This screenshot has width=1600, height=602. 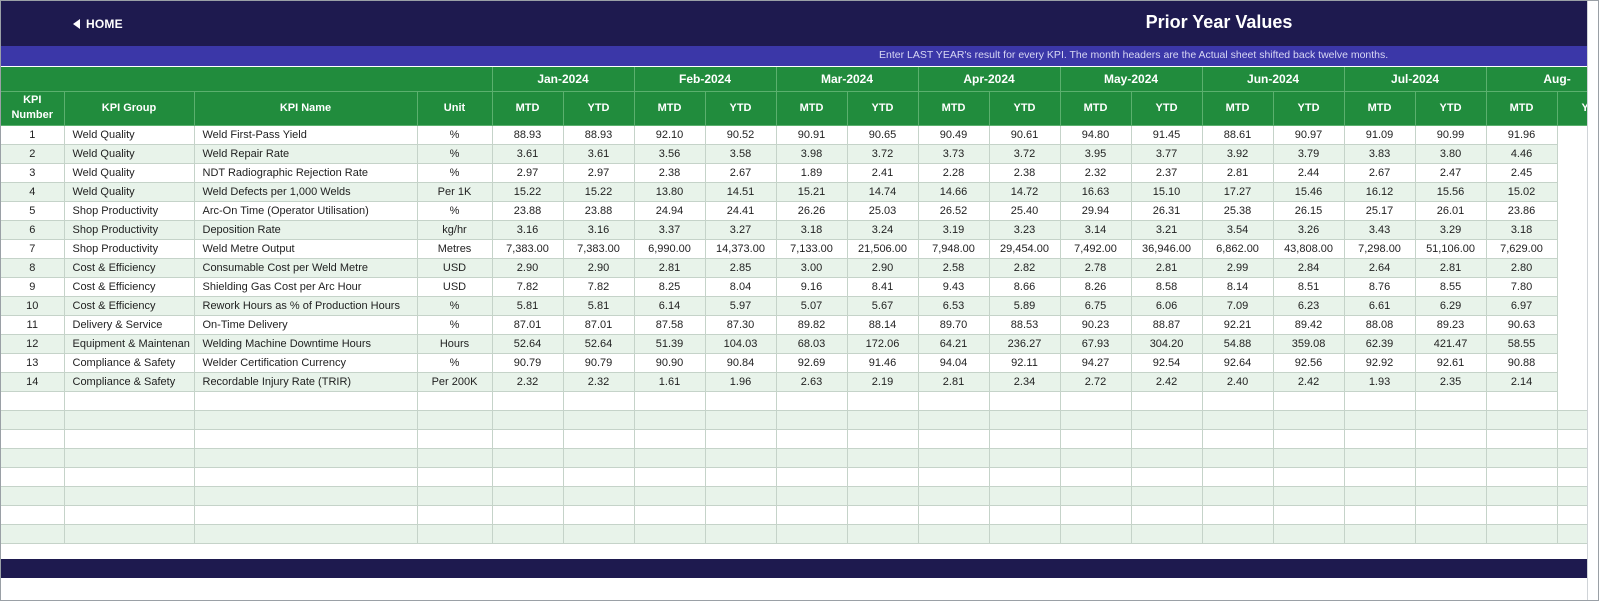 I want to click on ytd-value-cell: 90.52, so click(x=741, y=135).